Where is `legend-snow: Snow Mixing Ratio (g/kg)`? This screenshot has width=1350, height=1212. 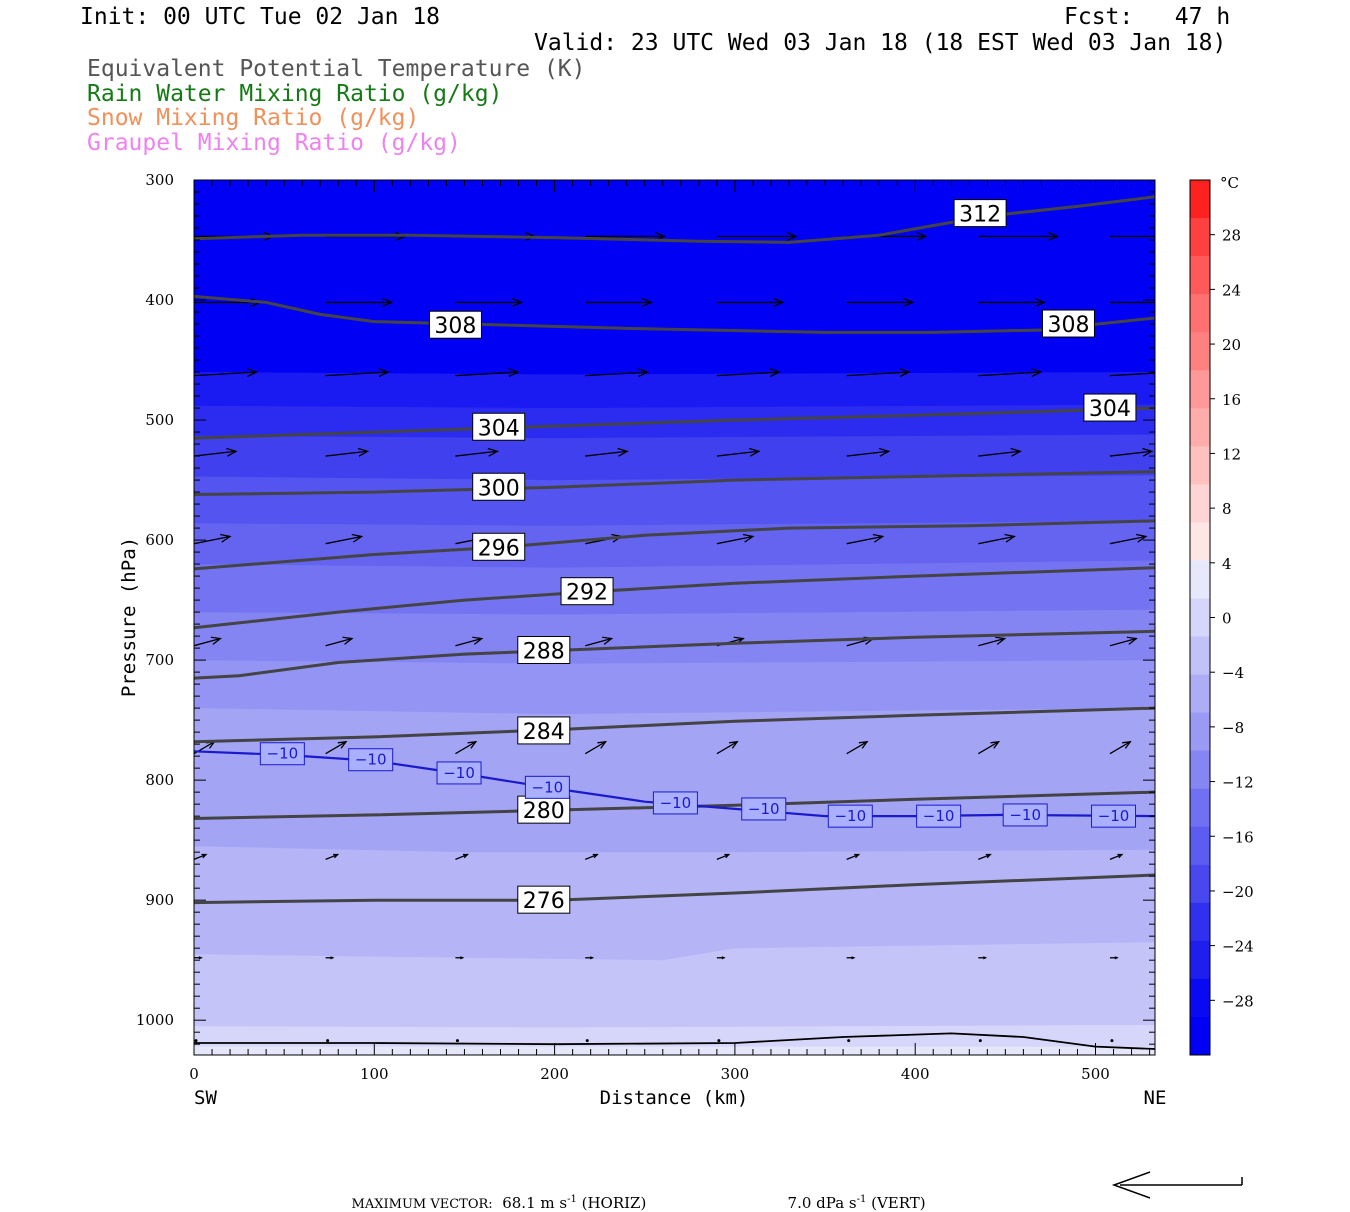 legend-snow: Snow Mixing Ratio (g/kg) is located at coordinates (253, 118).